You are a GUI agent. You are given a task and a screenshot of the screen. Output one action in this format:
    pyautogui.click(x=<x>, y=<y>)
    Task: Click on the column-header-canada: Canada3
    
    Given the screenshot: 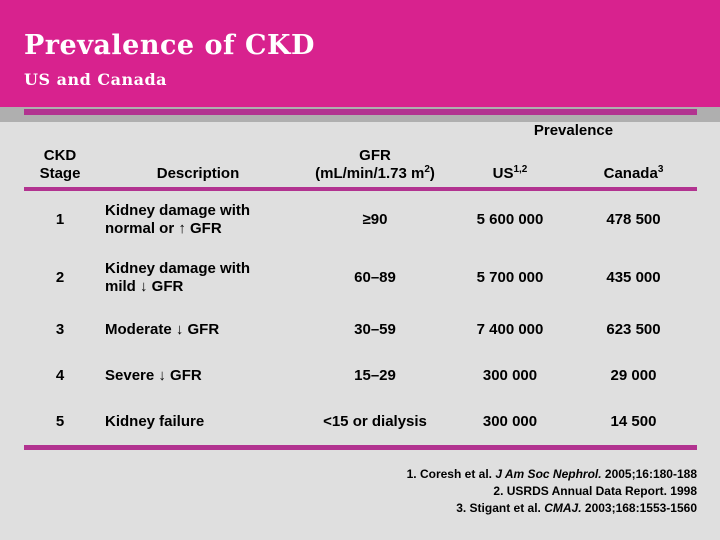 What is the action you would take?
    pyautogui.click(x=633, y=164)
    